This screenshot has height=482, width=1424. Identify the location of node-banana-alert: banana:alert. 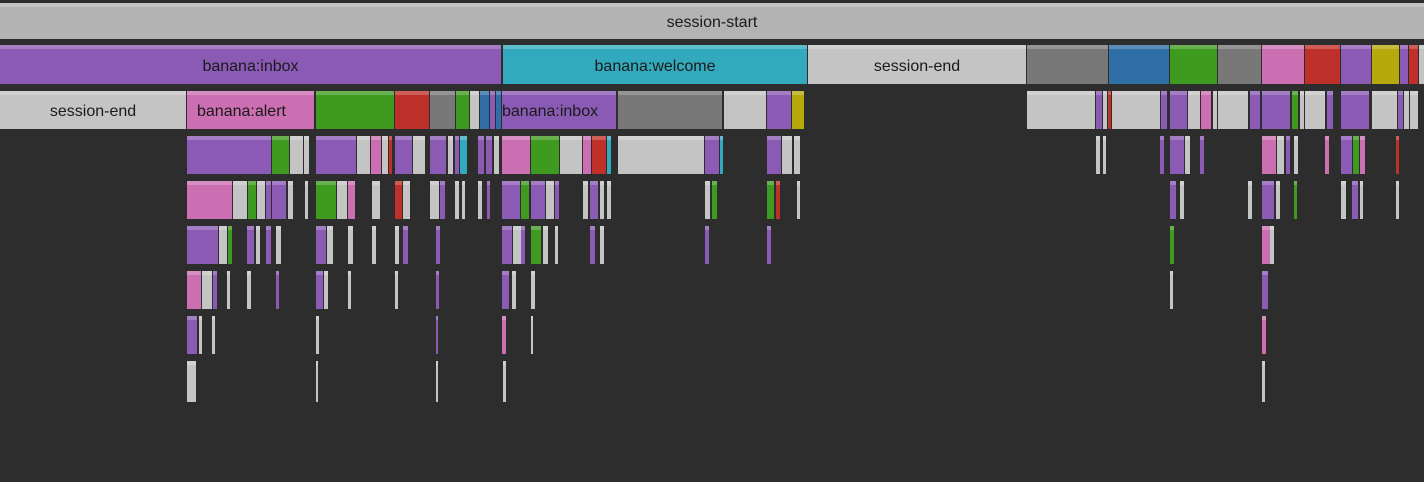
(250, 110).